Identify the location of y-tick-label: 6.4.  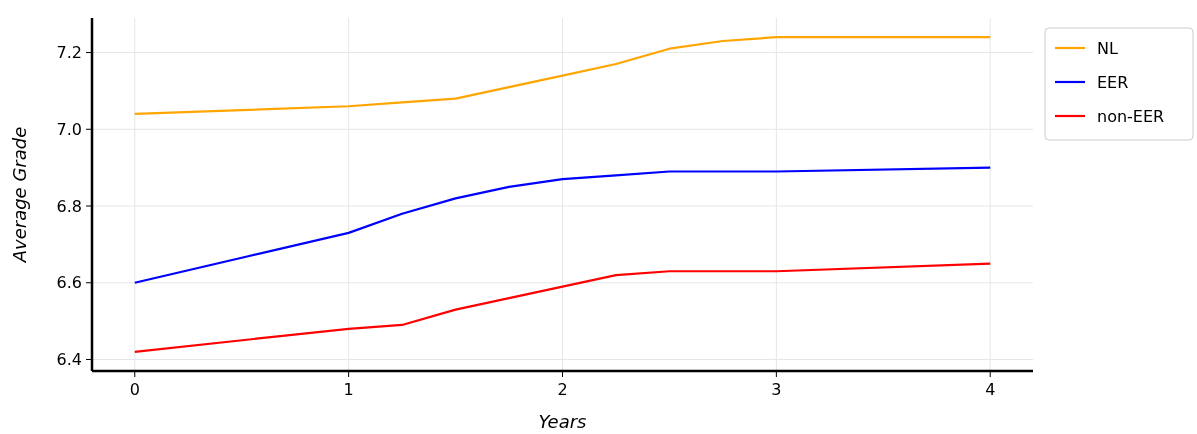
(69, 360).